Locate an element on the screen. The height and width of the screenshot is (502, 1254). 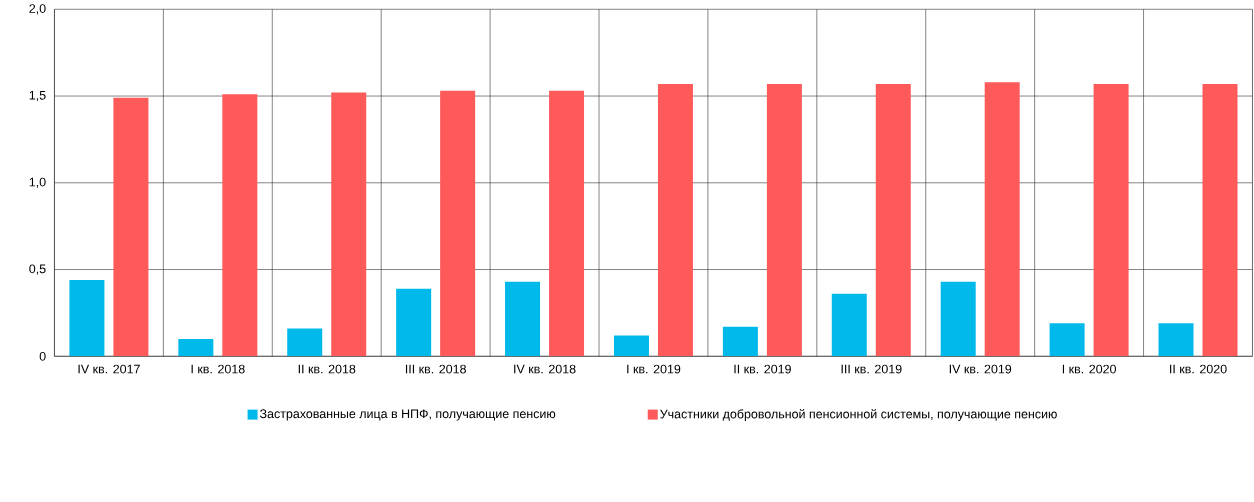
y-tick-label: 1,5 is located at coordinates (37, 96).